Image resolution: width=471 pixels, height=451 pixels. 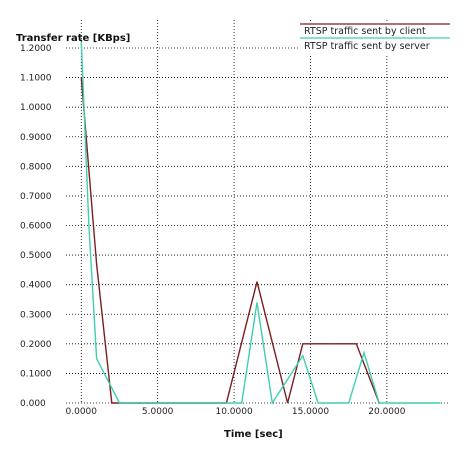 What do you see at coordinates (386, 412) in the screenshot?
I see `x-tick-label: 20.0000` at bounding box center [386, 412].